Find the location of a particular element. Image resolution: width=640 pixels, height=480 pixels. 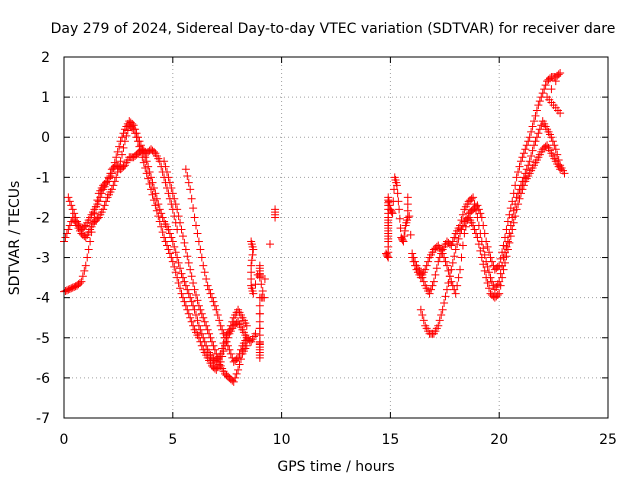

y-tick-label: -2 is located at coordinates (43, 218).